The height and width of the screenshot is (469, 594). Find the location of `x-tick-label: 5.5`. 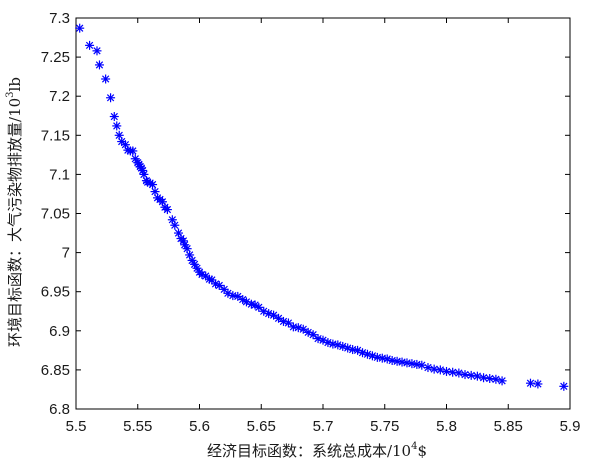

x-tick-label: 5.5 is located at coordinates (76, 426).